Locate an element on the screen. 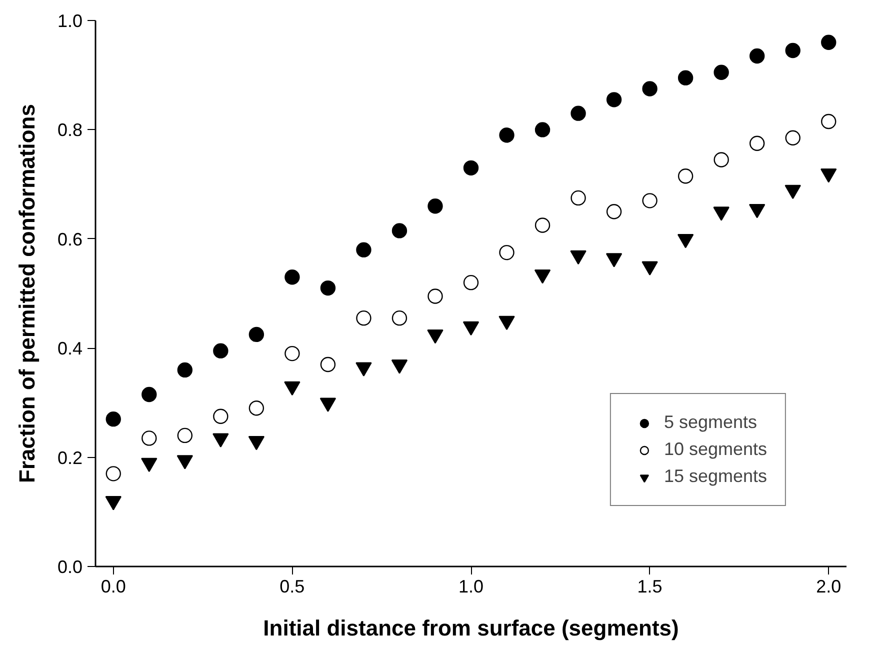  x-tick-label: 1.0 is located at coordinates (471, 586).